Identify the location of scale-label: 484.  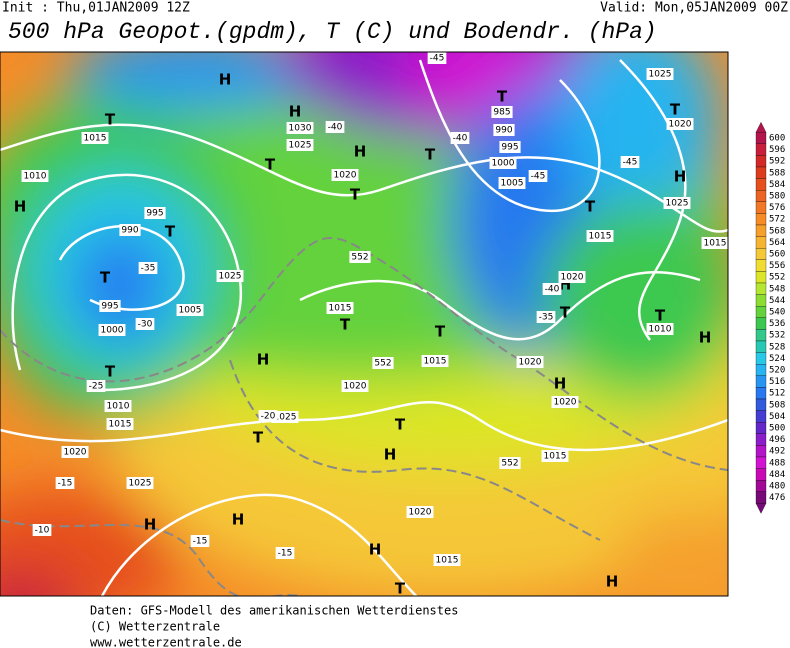
(777, 475).